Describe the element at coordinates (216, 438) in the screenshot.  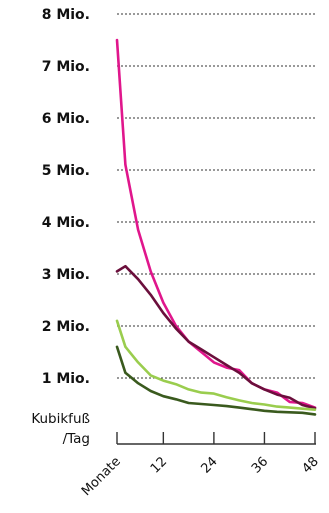
I see `x-axis` at that location.